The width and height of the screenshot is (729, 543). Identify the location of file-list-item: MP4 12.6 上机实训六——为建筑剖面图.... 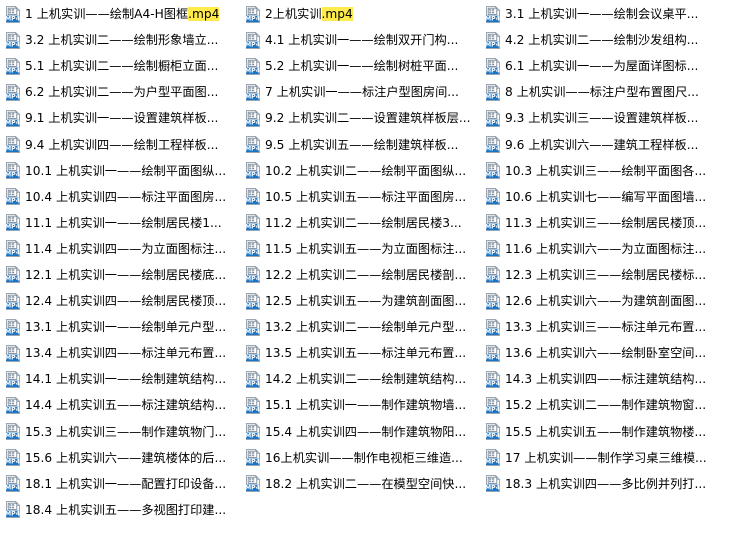
(600, 301).